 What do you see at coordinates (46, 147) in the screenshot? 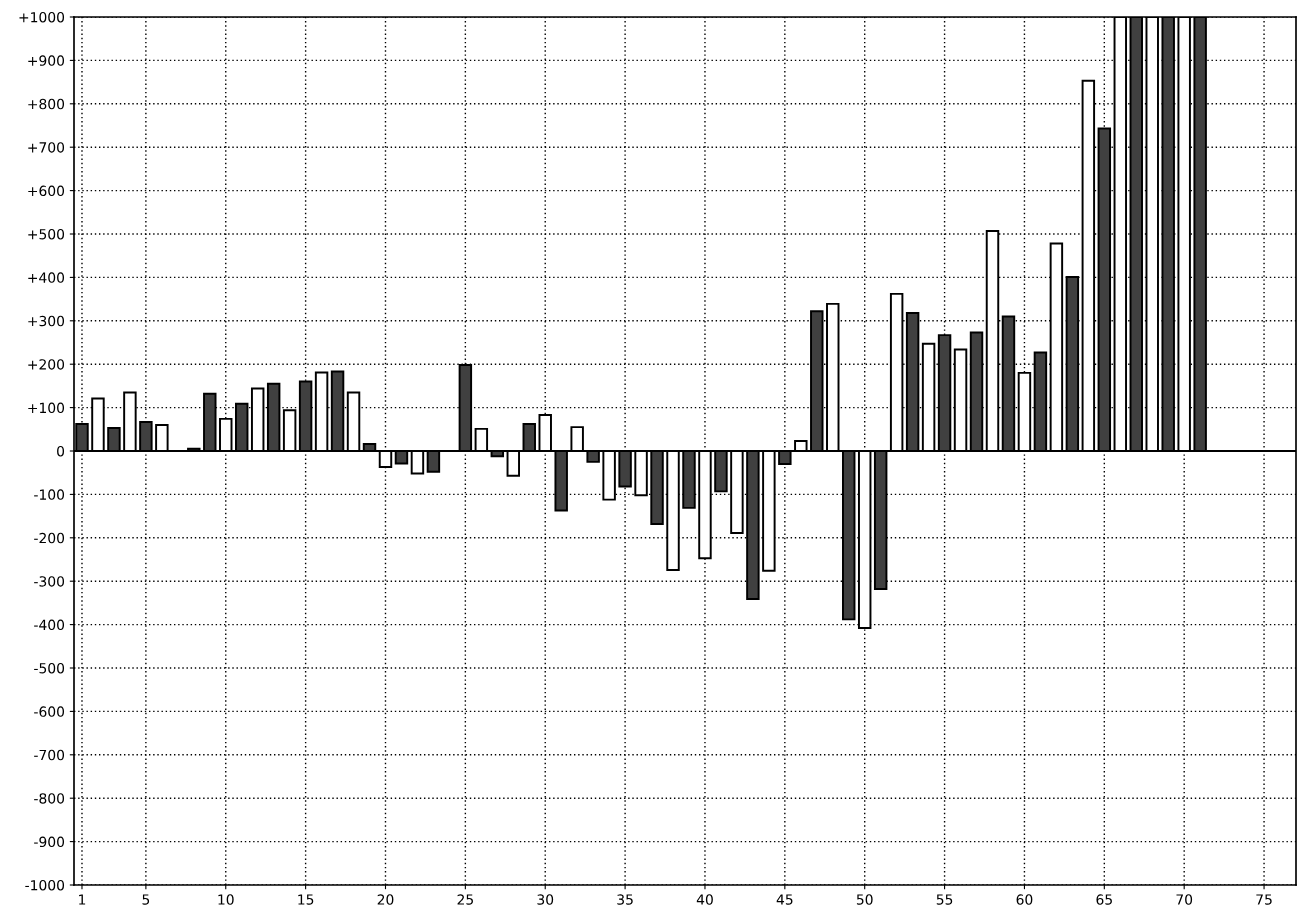
I see `y-tick-label: +700` at bounding box center [46, 147].